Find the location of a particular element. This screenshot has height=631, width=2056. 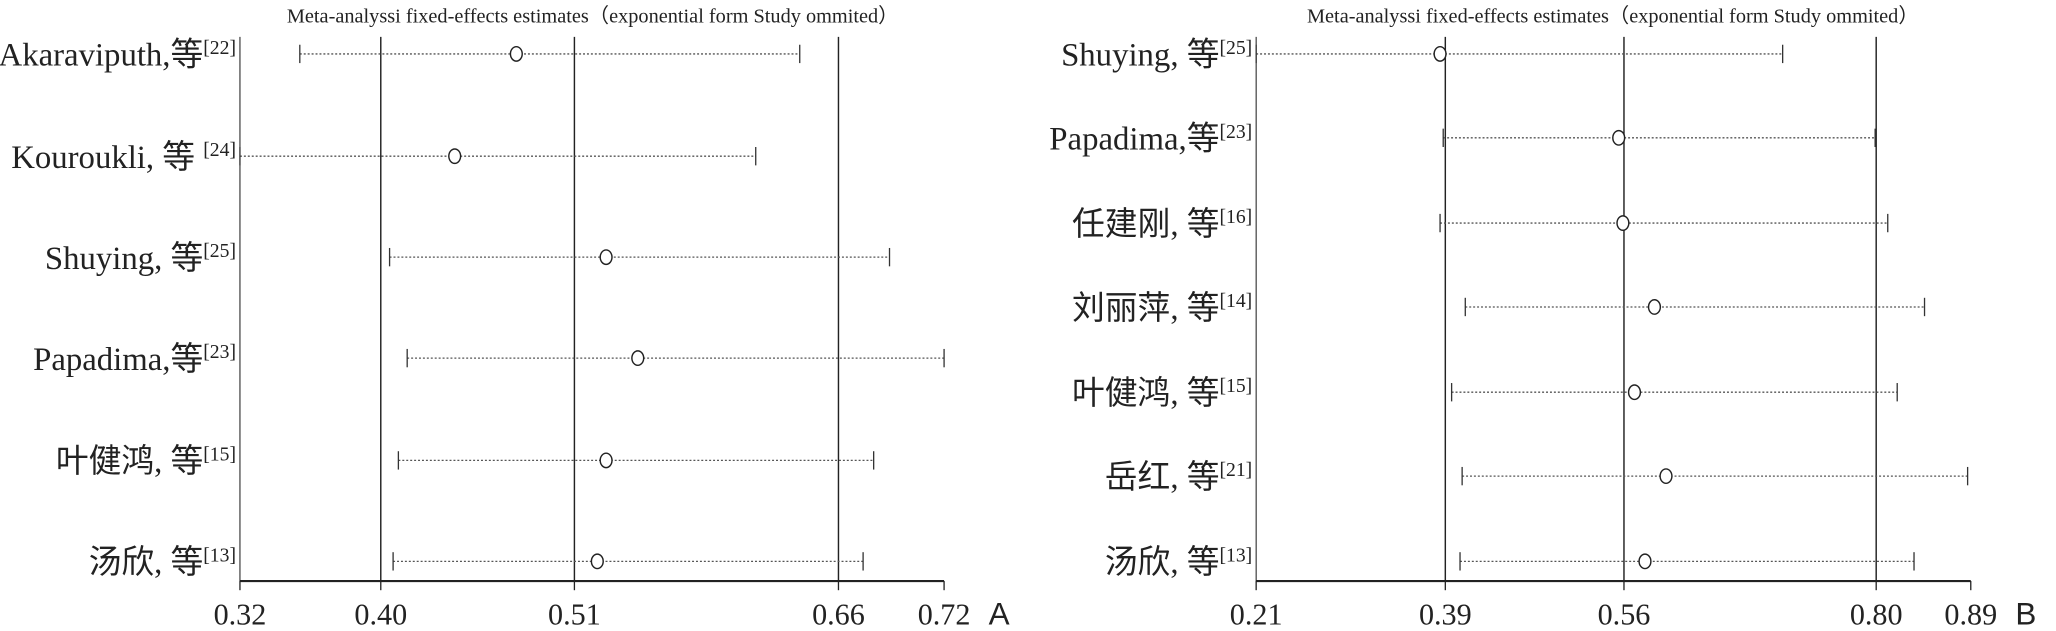

panel-label: A is located at coordinates (999, 613).